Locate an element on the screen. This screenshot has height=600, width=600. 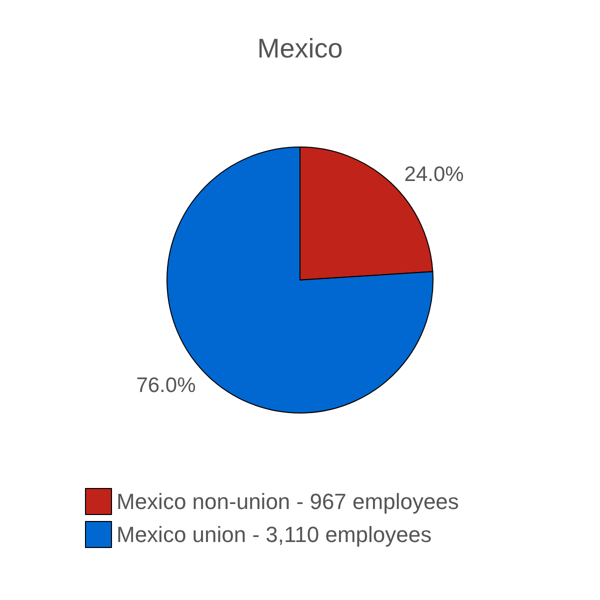
legend-label: Mexico union - 3,110 employees is located at coordinates (274, 534).